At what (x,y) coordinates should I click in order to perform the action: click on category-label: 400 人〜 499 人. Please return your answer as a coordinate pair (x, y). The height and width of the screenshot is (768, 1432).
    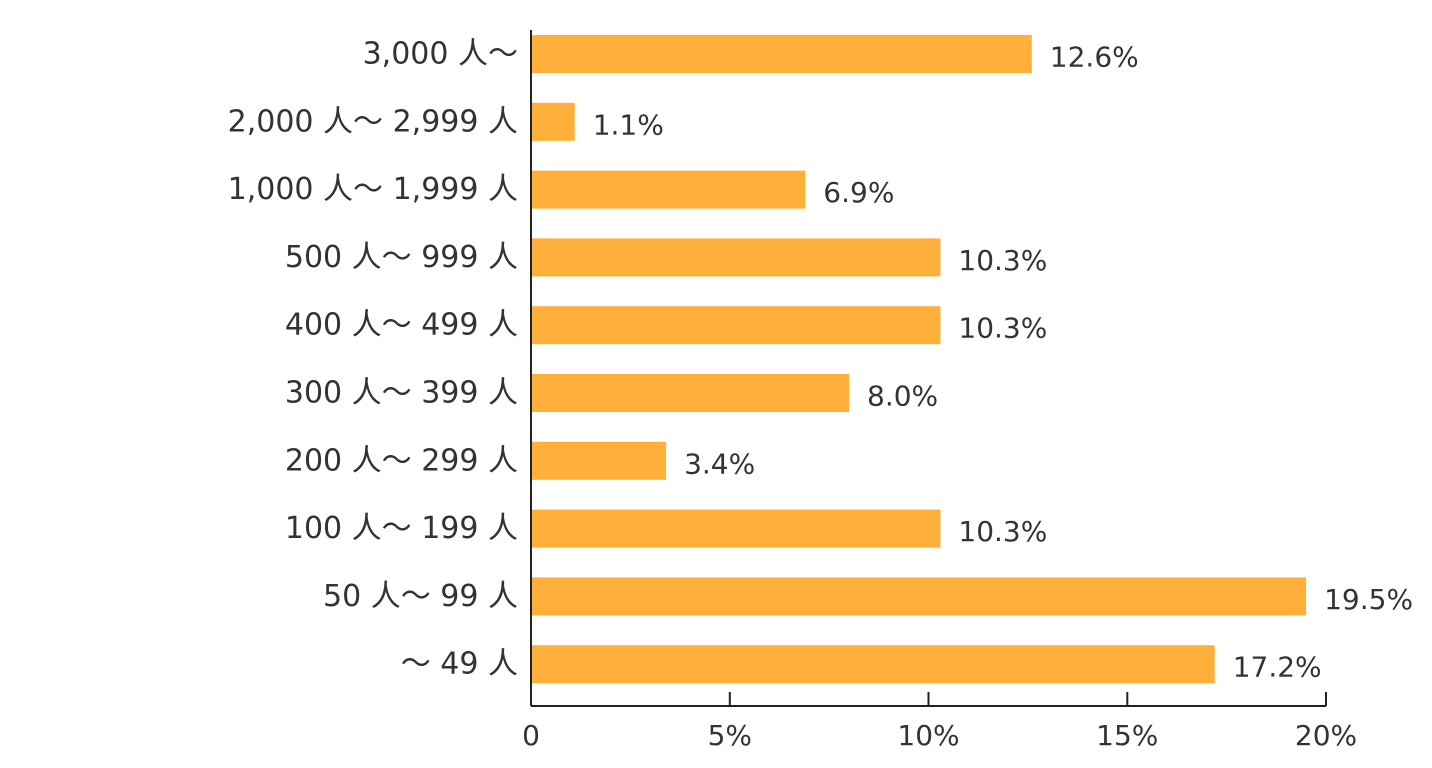
    Looking at the image, I should click on (401, 325).